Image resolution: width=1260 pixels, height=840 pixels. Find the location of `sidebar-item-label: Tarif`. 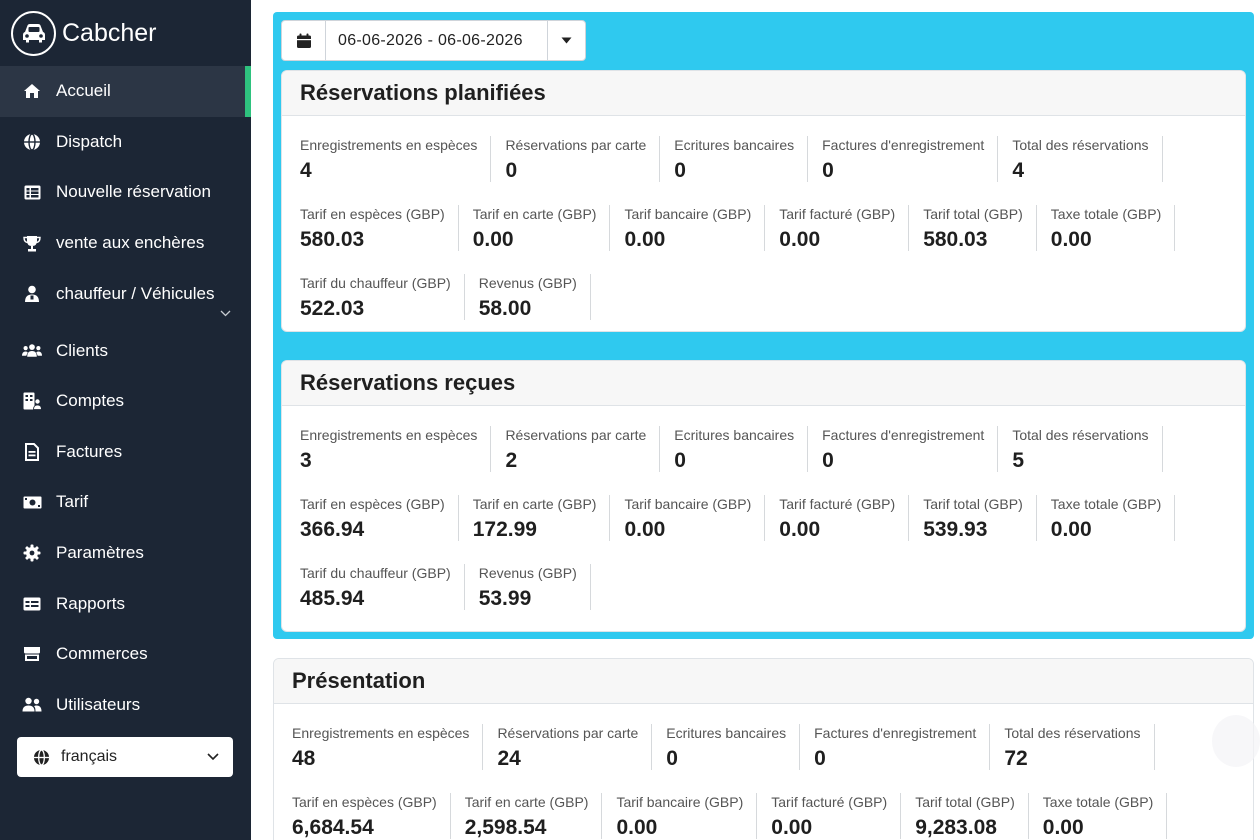

sidebar-item-label: Tarif is located at coordinates (72, 502).